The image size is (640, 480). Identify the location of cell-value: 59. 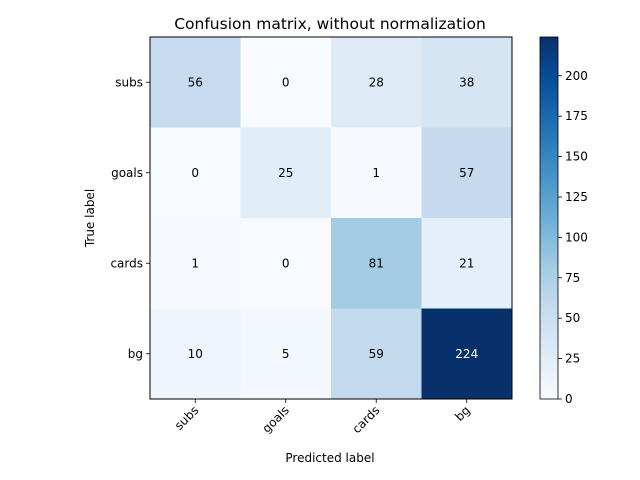
(376, 354).